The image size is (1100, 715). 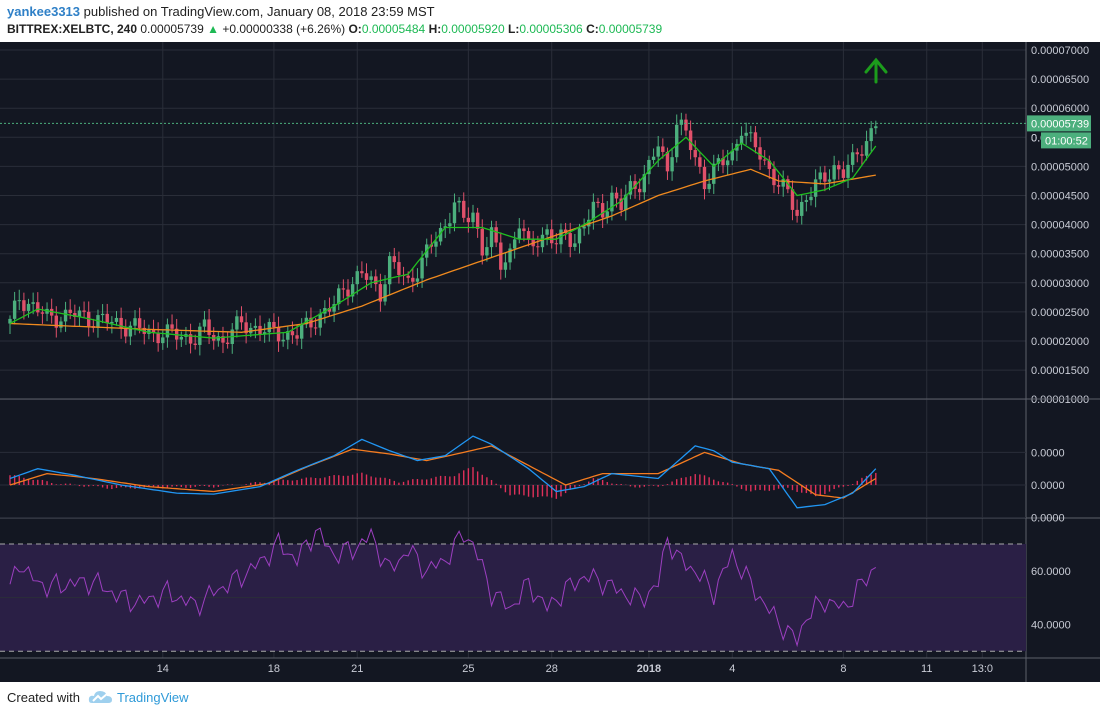 I want to click on close-value: 0.00005739, so click(x=630, y=29).